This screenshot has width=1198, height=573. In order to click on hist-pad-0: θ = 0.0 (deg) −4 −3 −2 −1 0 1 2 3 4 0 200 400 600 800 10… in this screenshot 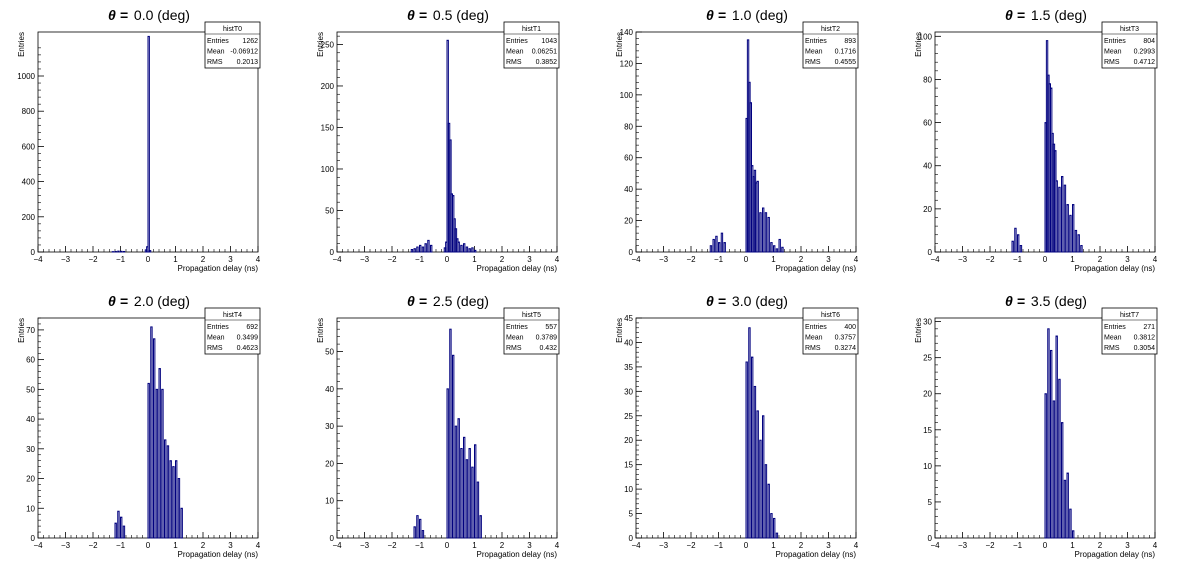, I will do `click(149, 143)`.